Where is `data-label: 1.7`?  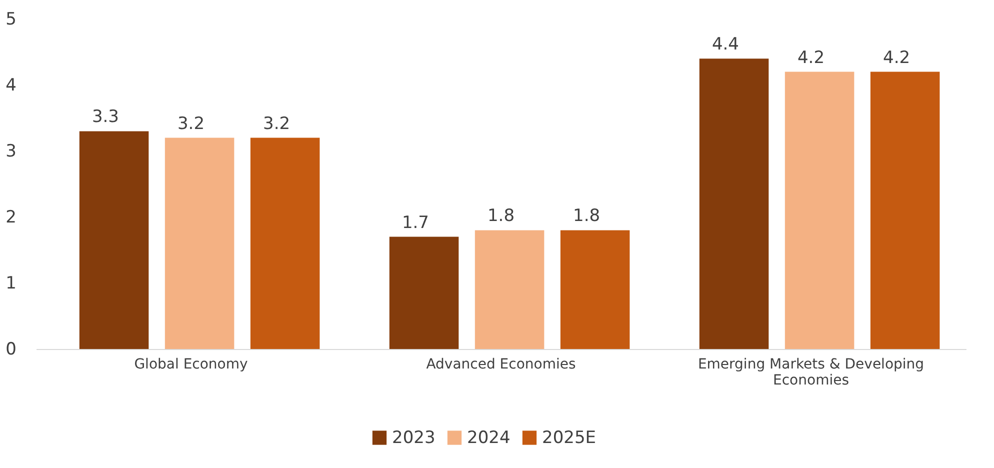 data-label: 1.7 is located at coordinates (416, 222).